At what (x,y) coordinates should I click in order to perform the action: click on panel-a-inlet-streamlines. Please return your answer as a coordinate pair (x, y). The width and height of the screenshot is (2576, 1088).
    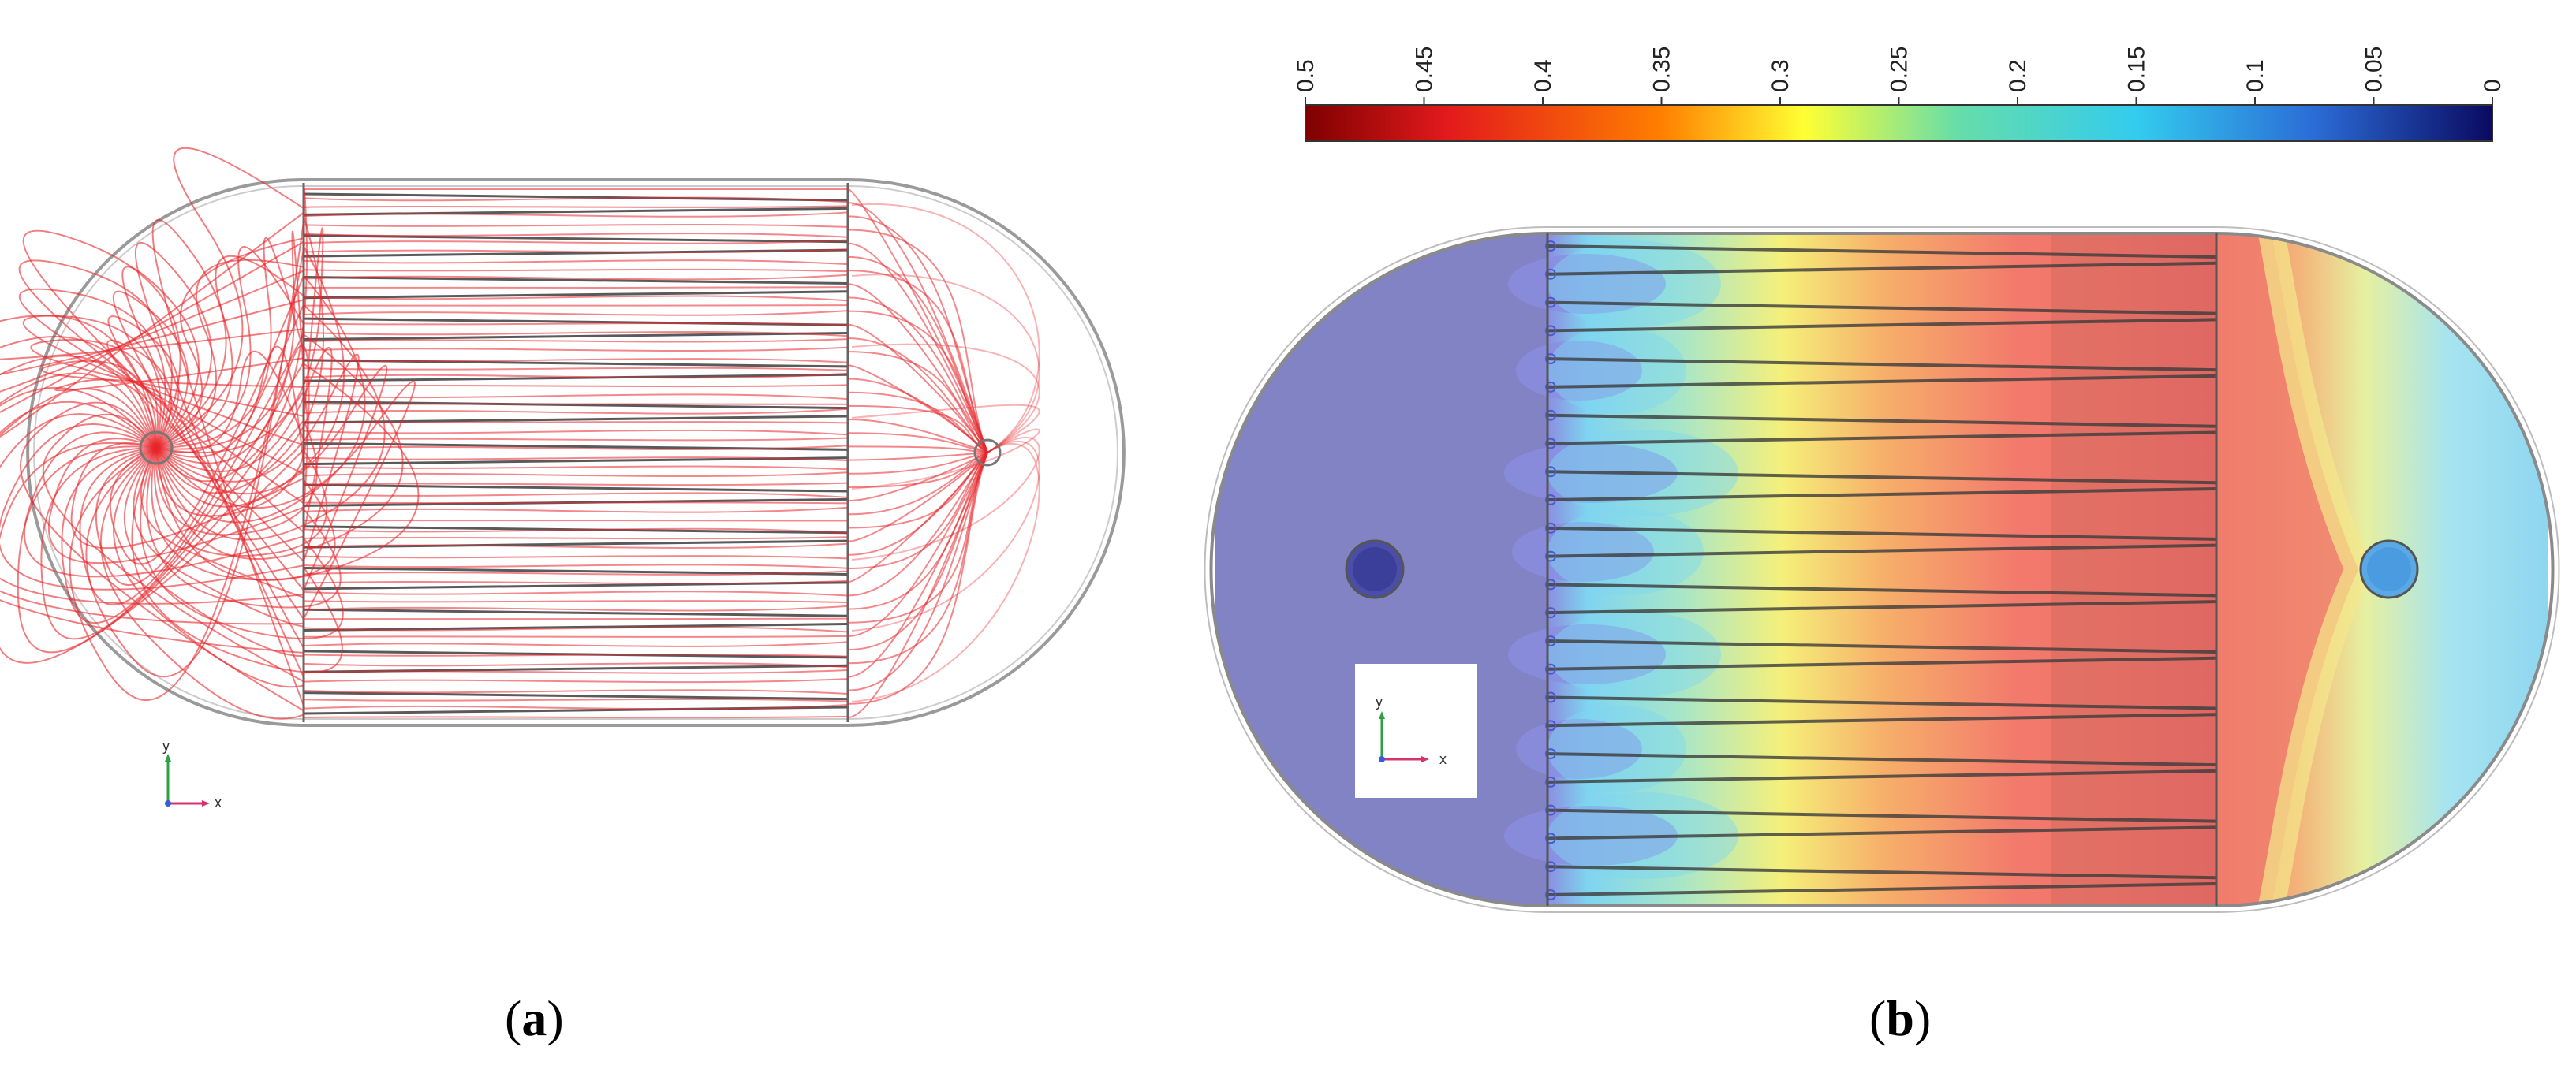
    Looking at the image, I should click on (209, 433).